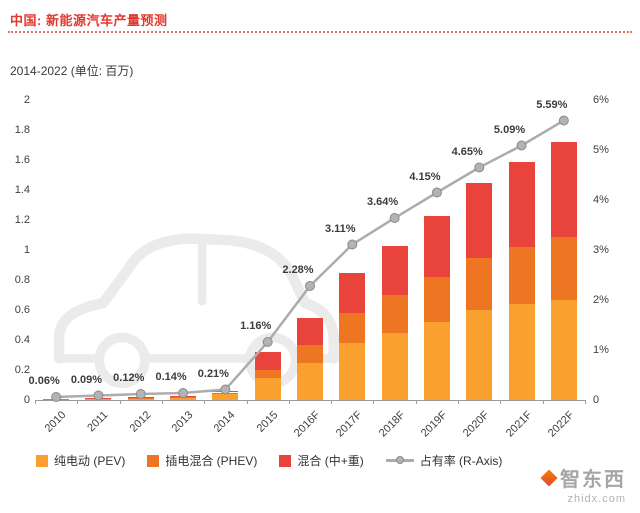 This screenshot has height=513, width=640. I want to click on line-data-label: 0.14%, so click(171, 377).